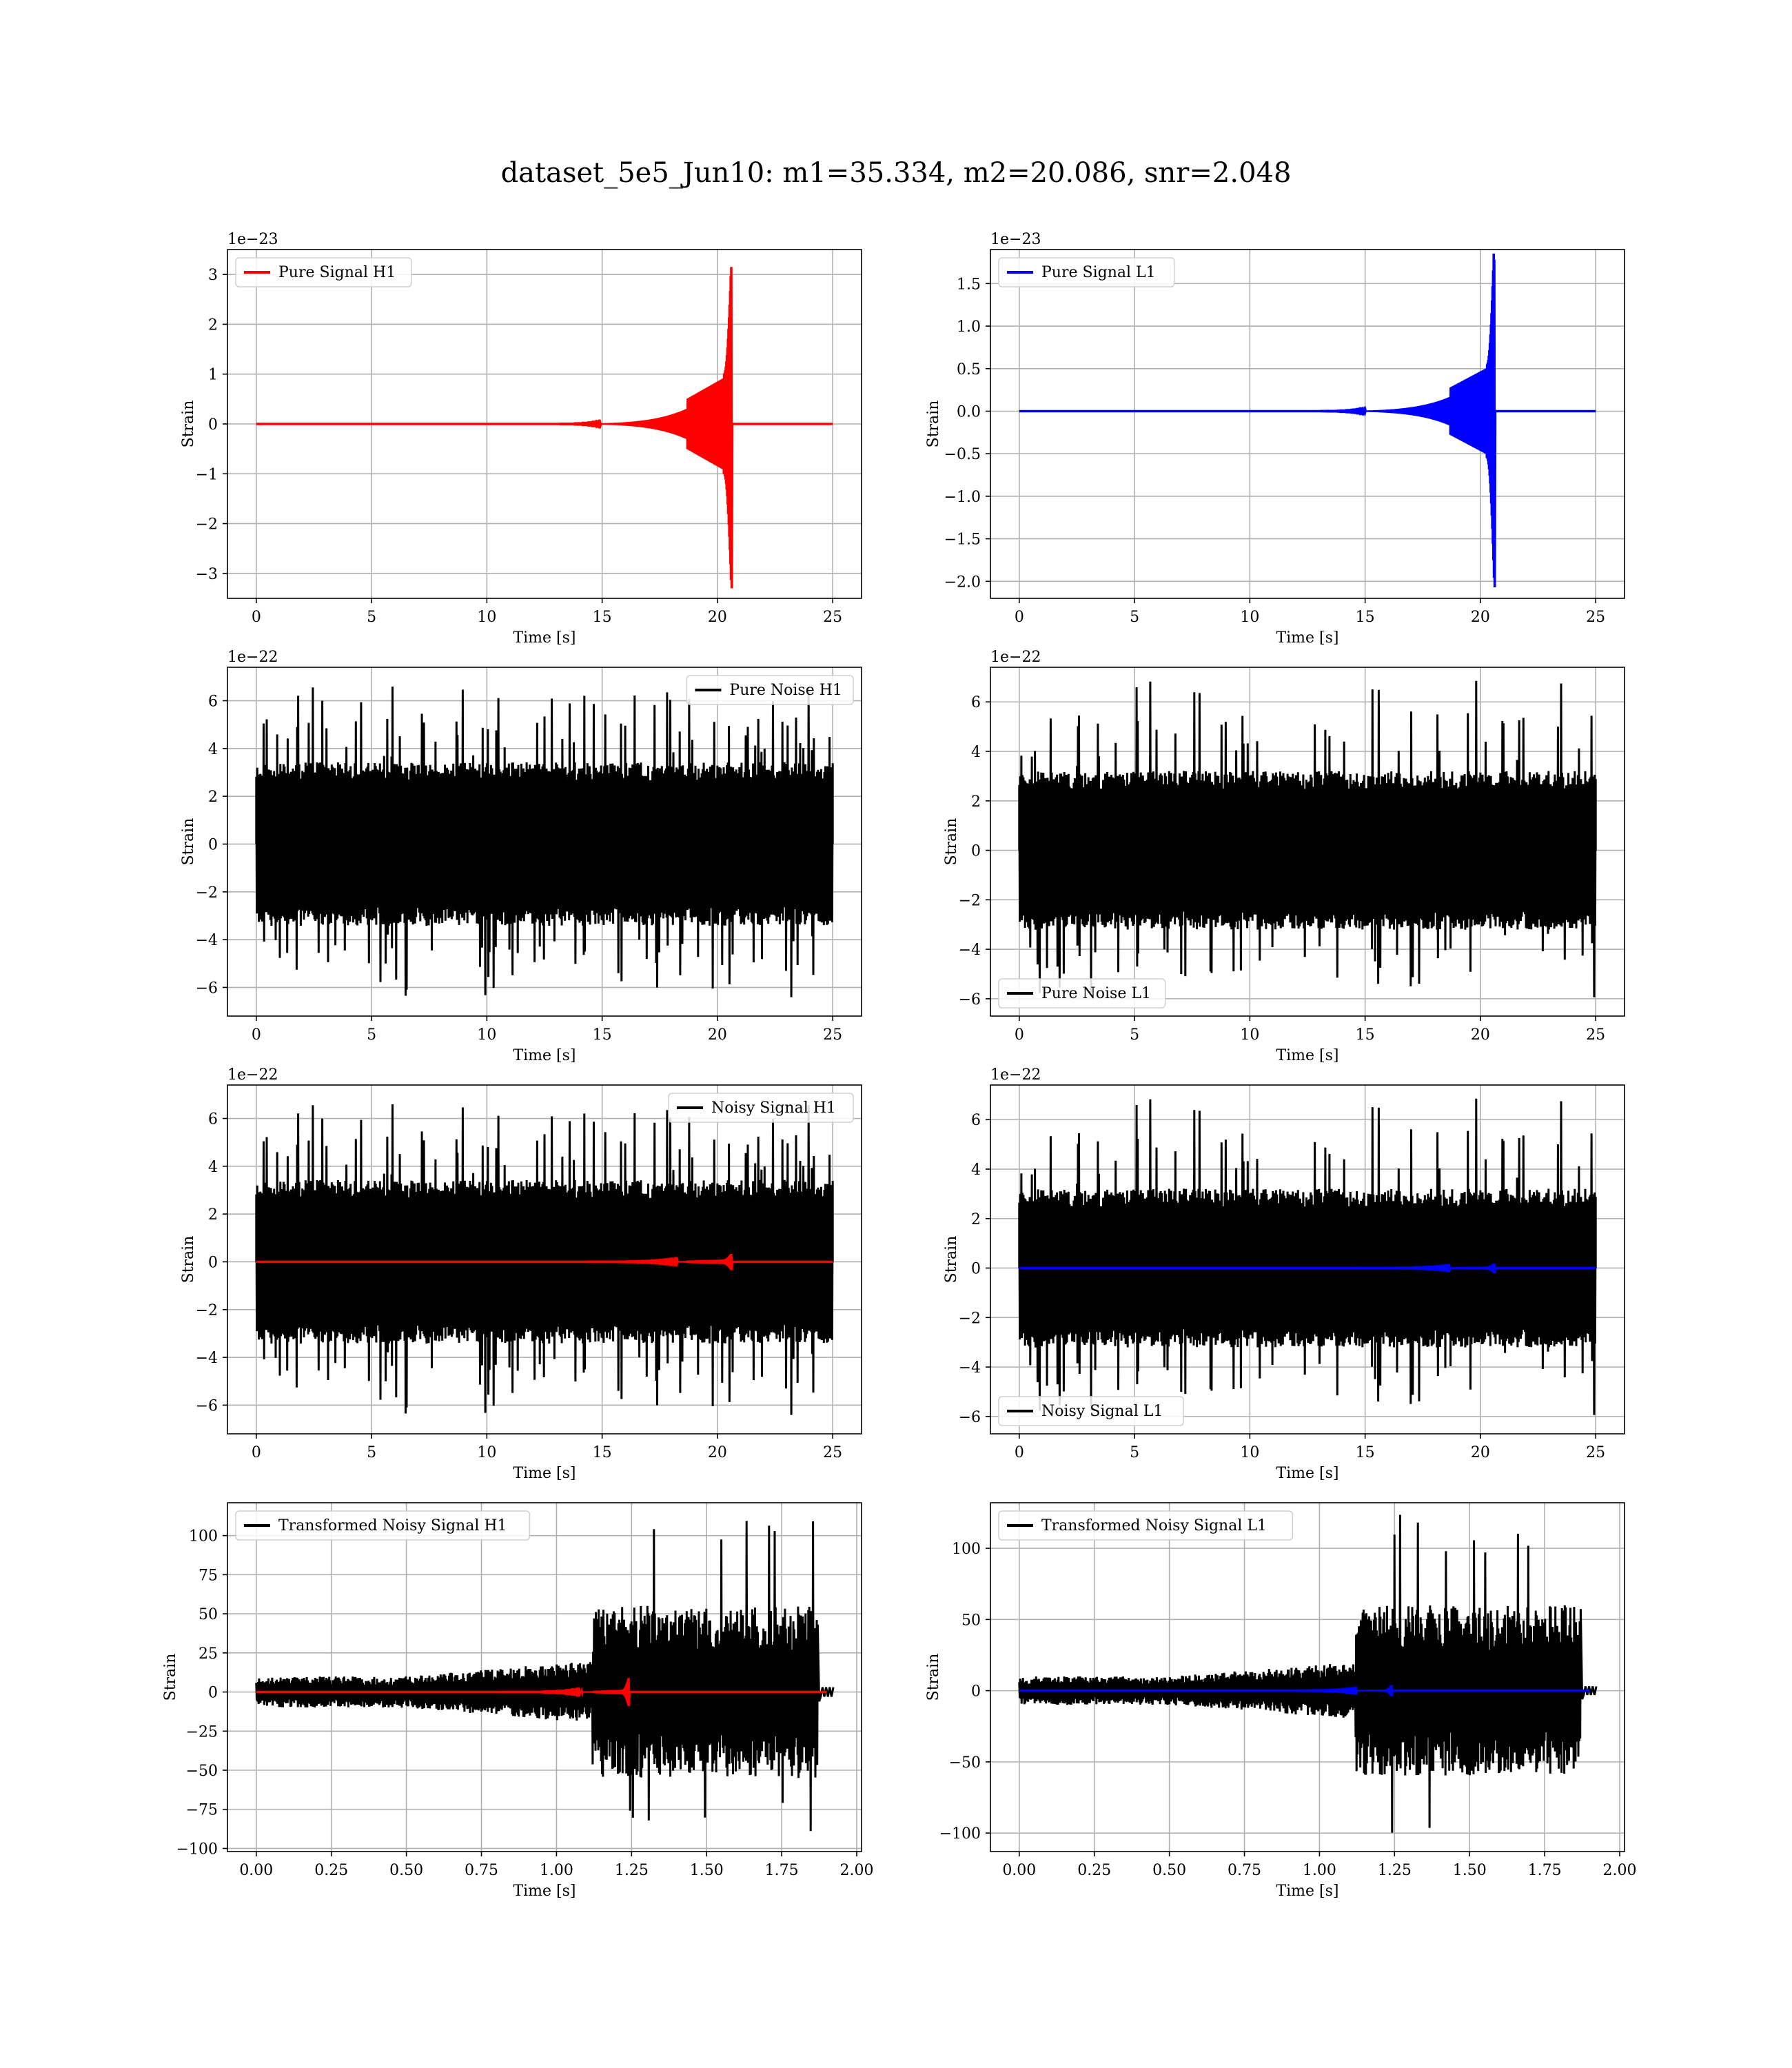 Image resolution: width=1792 pixels, height=2068 pixels. I want to click on x-tick-label: 2.00, so click(857, 1870).